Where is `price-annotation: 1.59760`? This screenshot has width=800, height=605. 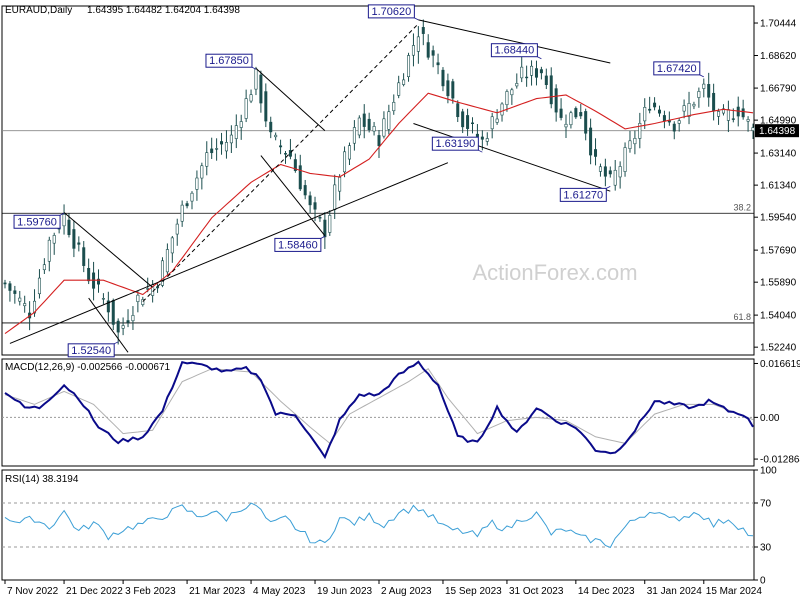
price-annotation: 1.59760 is located at coordinates (39, 220).